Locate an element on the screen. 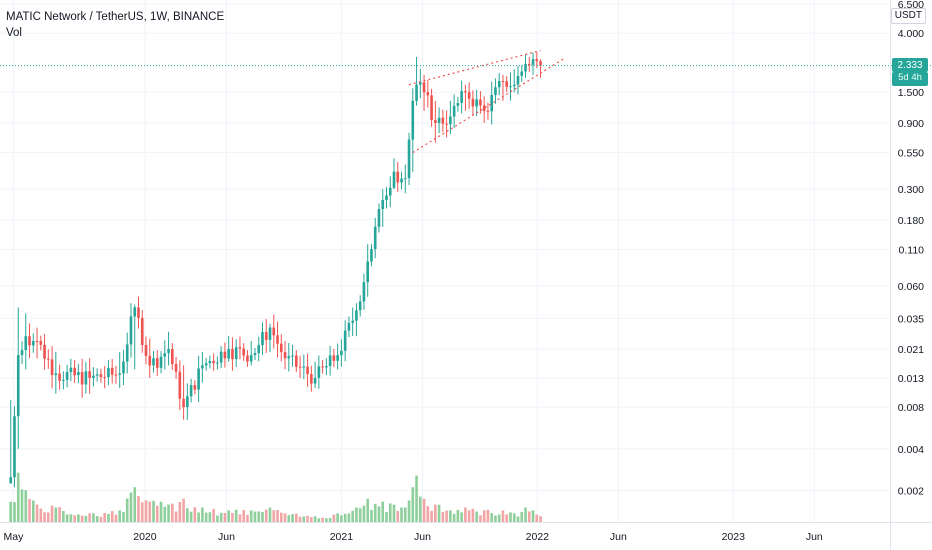  symbol-title: MATIC Network / TetherUS, 1W, BINANCE is located at coordinates (115, 17).